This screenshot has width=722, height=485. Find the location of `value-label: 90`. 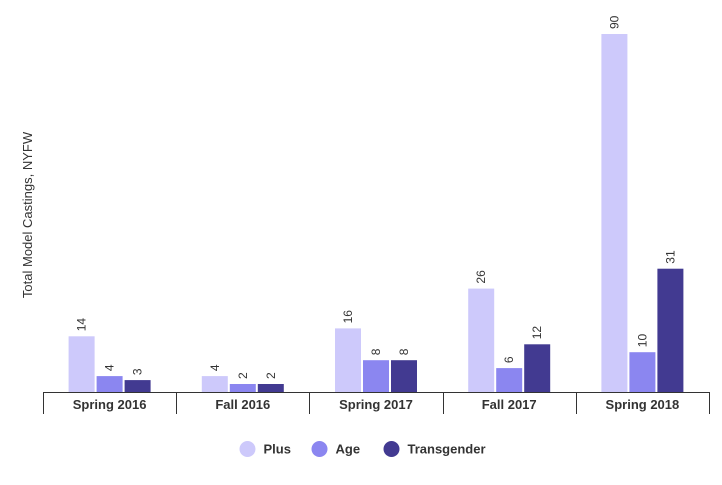

value-label: 90 is located at coordinates (614, 22).